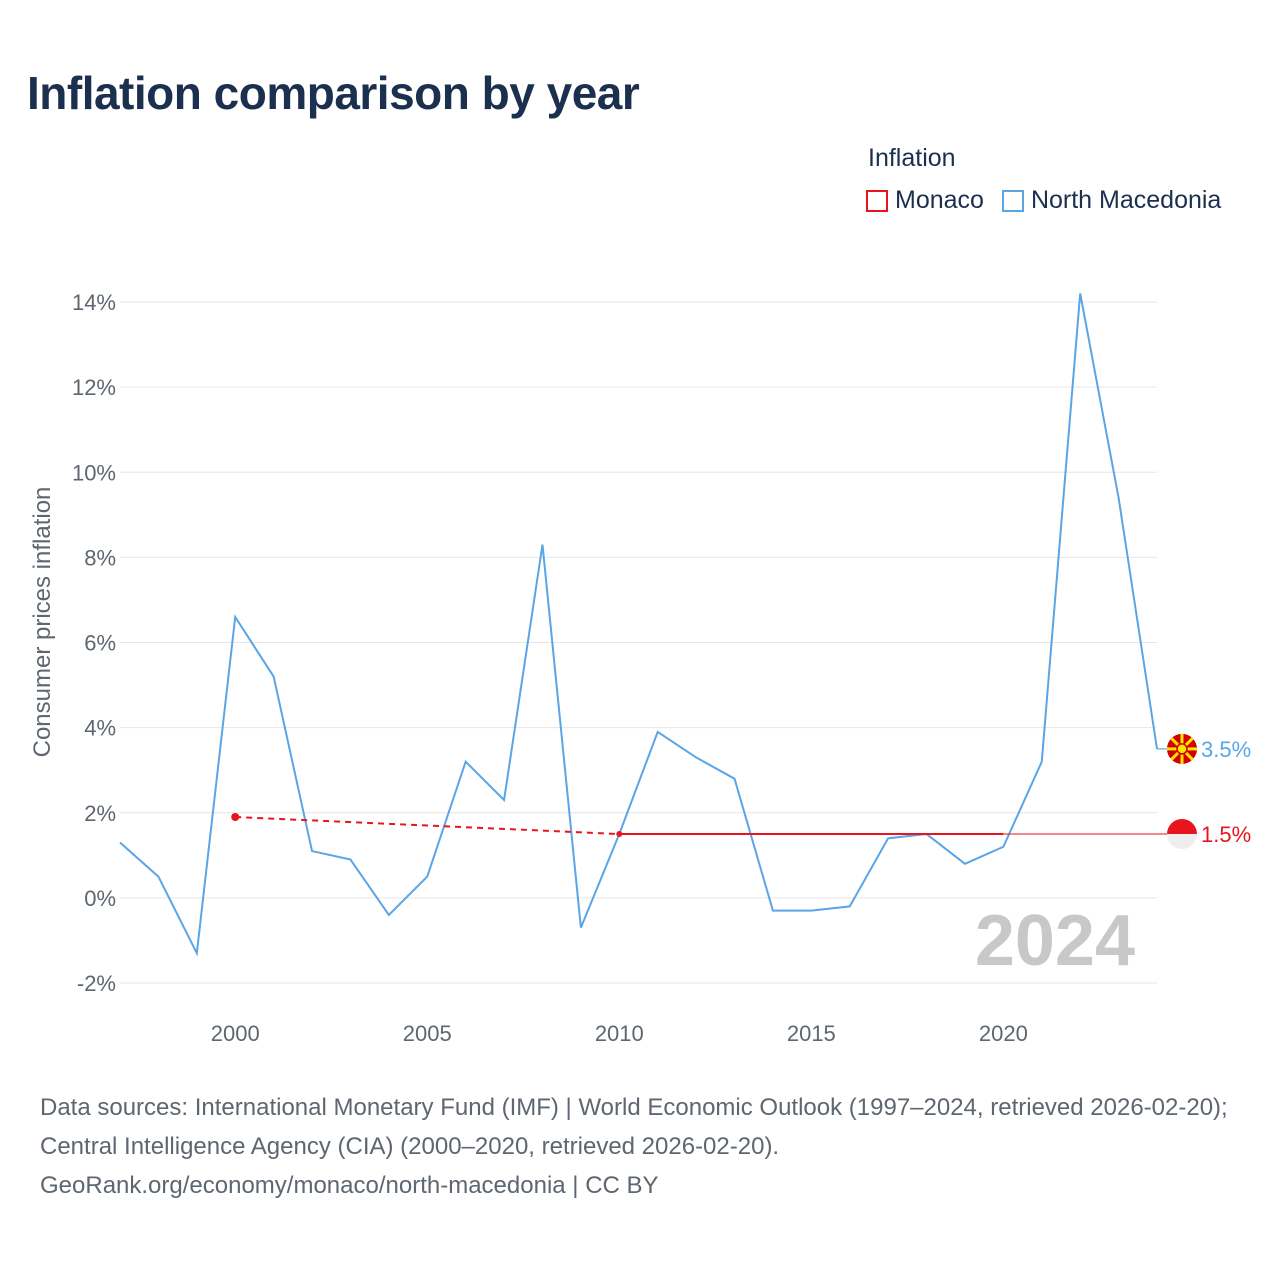 Image resolution: width=1280 pixels, height=1280 pixels. What do you see at coordinates (1126, 200) in the screenshot?
I see `legend-label-north-macedonia: North Macedonia` at bounding box center [1126, 200].